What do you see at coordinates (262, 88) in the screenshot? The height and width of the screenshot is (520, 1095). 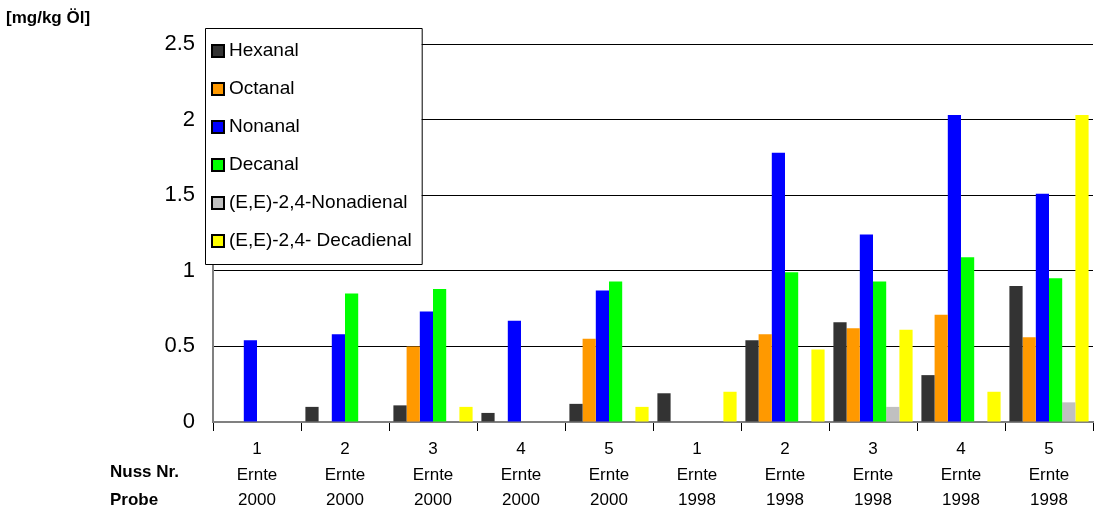 I see `legend-label: Octanal` at bounding box center [262, 88].